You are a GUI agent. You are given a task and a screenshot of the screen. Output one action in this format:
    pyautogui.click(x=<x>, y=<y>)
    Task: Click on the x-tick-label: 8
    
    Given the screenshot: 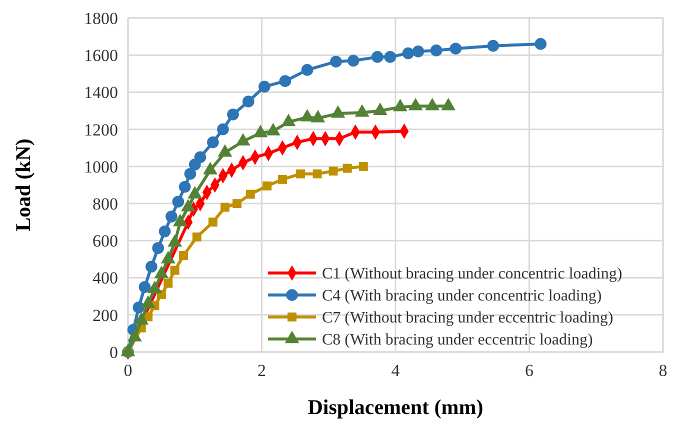 What is the action you would take?
    pyautogui.click(x=663, y=370)
    